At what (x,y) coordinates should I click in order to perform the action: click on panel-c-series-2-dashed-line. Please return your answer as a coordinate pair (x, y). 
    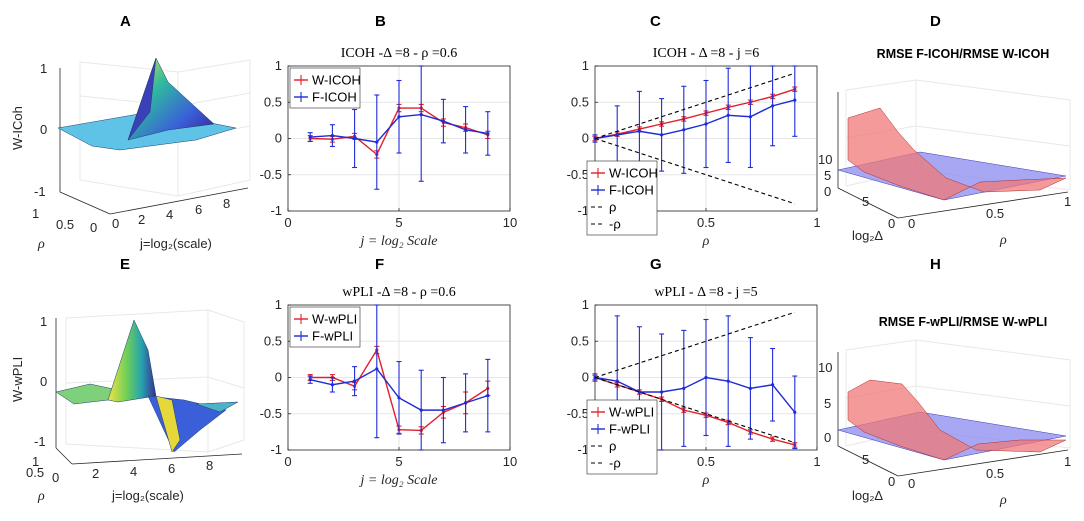
    Looking at the image, I should click on (694, 106).